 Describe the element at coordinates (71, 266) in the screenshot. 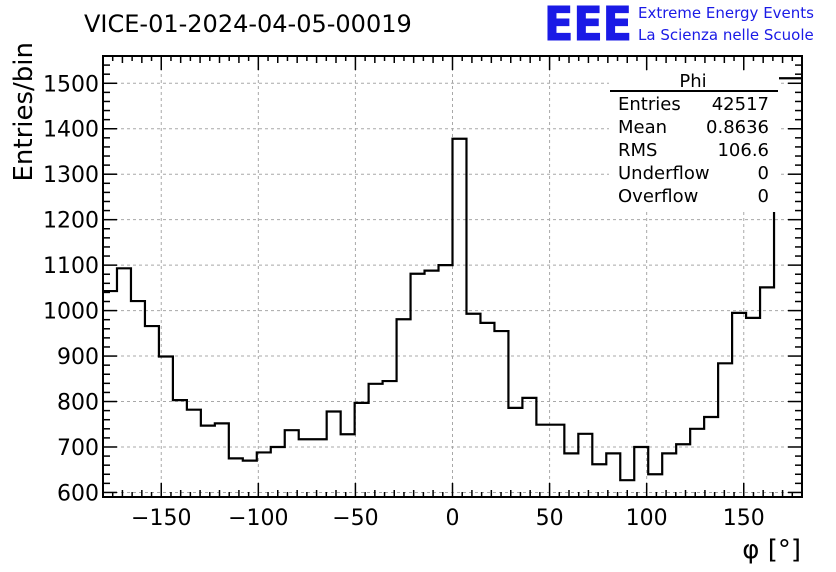

I see `y-tick-label: 1100` at that location.